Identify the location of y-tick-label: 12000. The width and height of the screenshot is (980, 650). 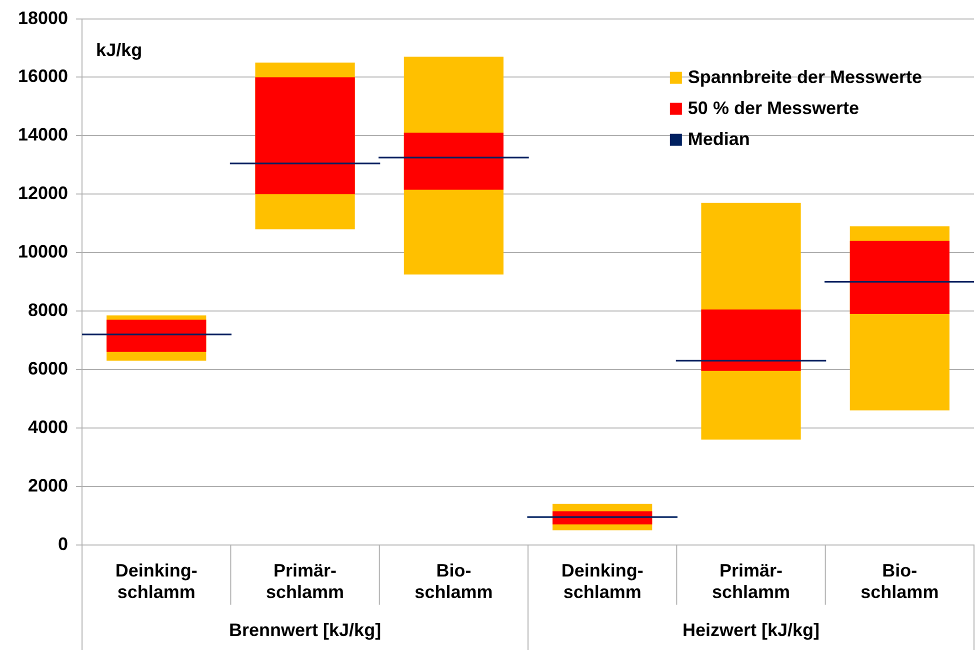
(43, 193).